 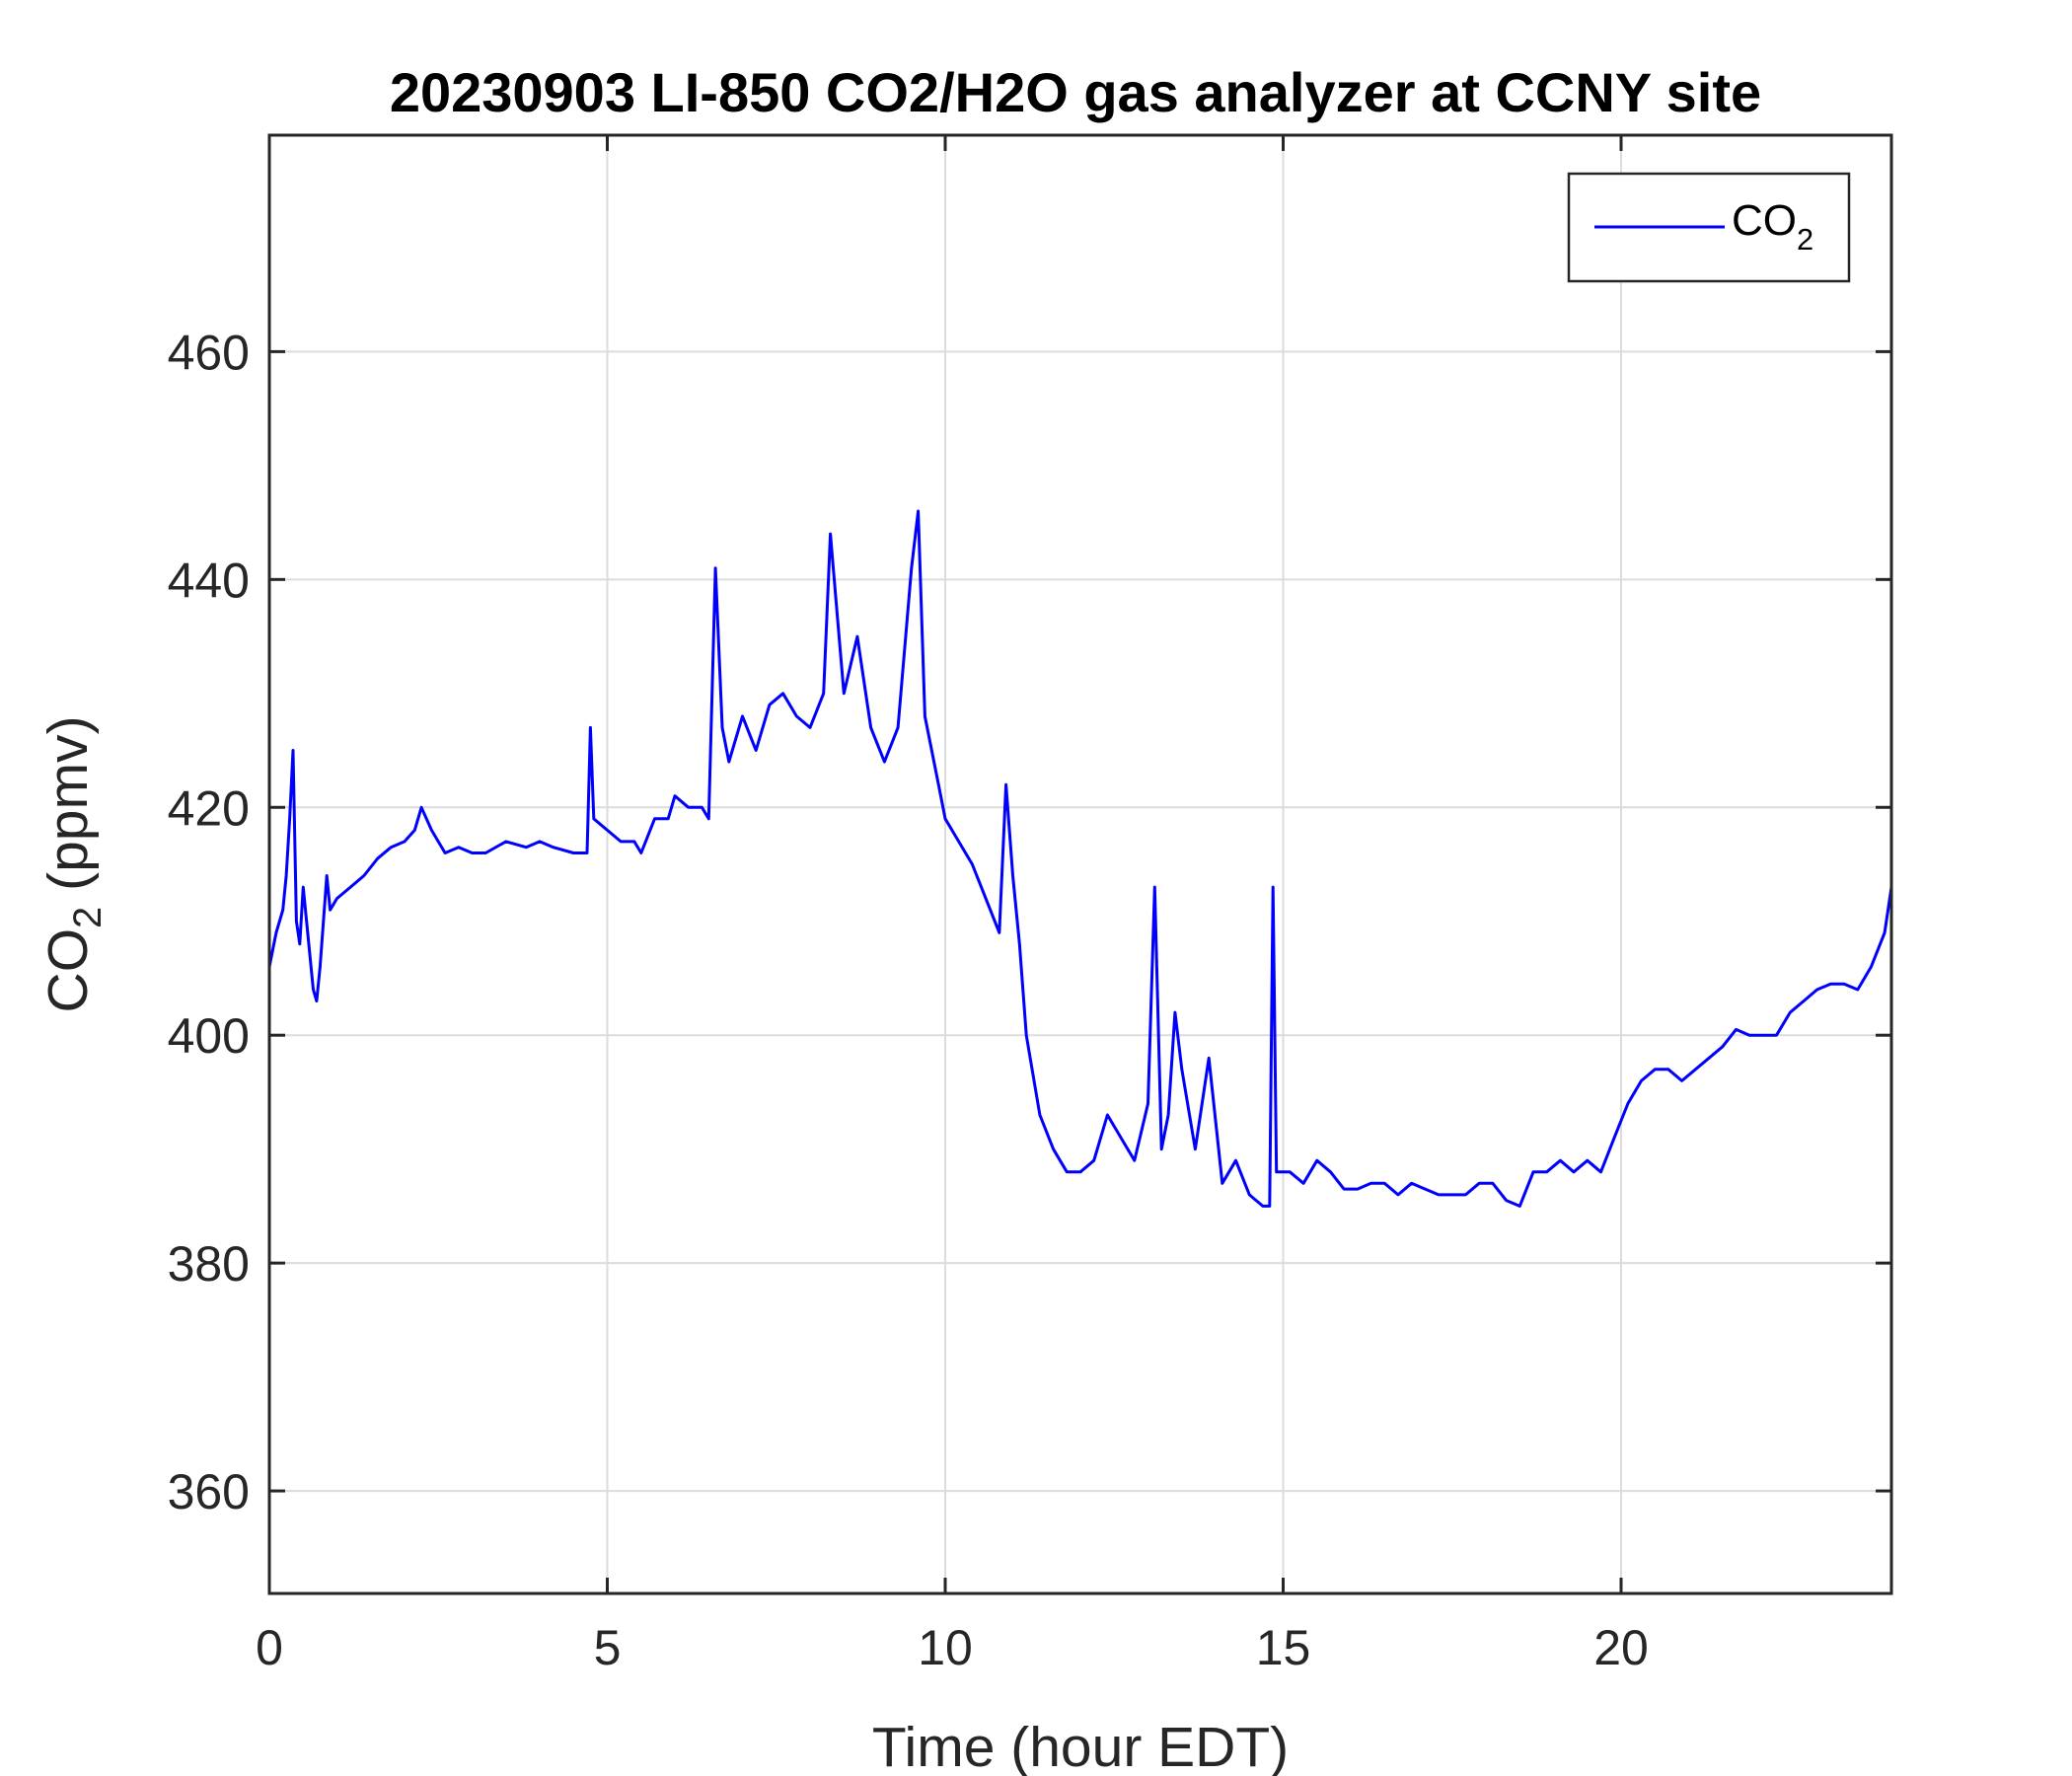 What do you see at coordinates (209, 808) in the screenshot?
I see `y-tick-label: 420` at bounding box center [209, 808].